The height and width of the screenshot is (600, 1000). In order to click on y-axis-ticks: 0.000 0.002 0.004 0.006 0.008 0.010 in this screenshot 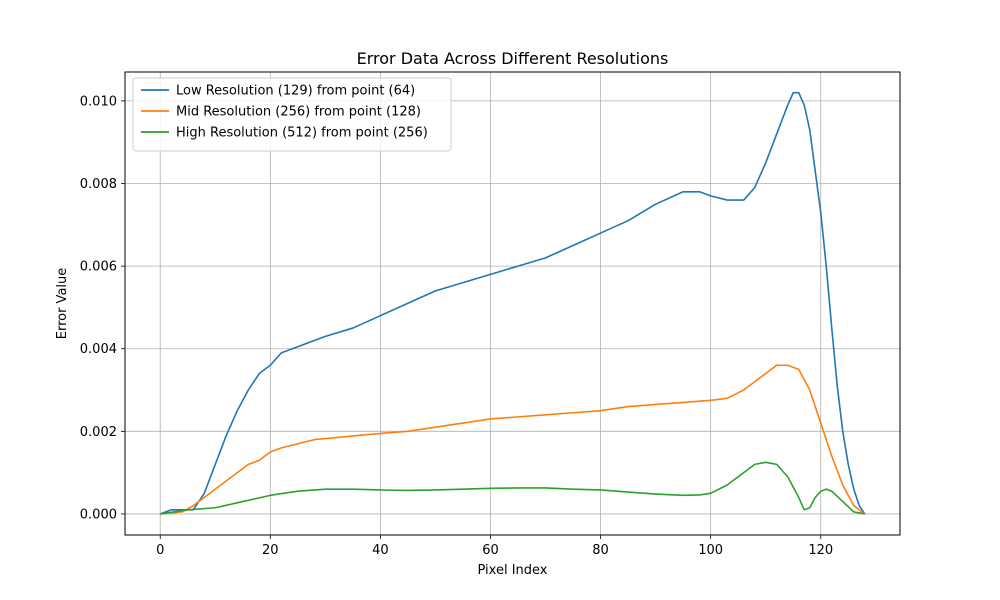, I will do `click(102, 308)`.